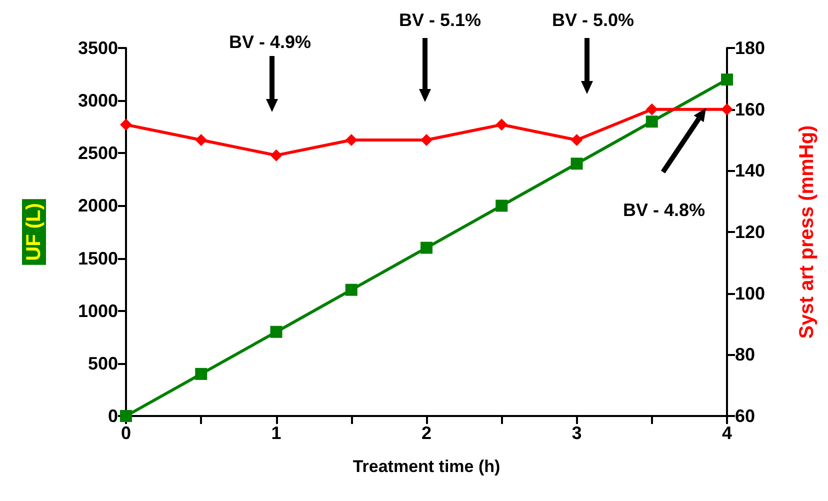 Image resolution: width=828 pixels, height=501 pixels. Describe the element at coordinates (440, 20) in the screenshot. I see `text: BV - 5.1%` at that location.